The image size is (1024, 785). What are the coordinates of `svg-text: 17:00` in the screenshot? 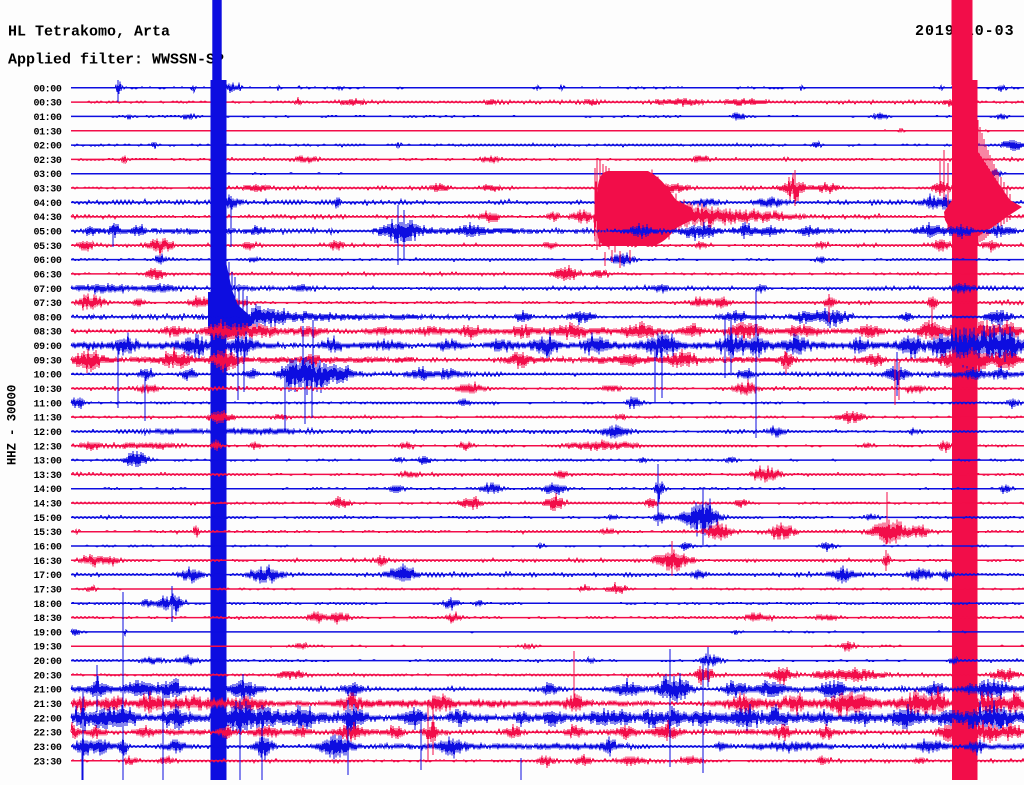 It's located at (47, 576).